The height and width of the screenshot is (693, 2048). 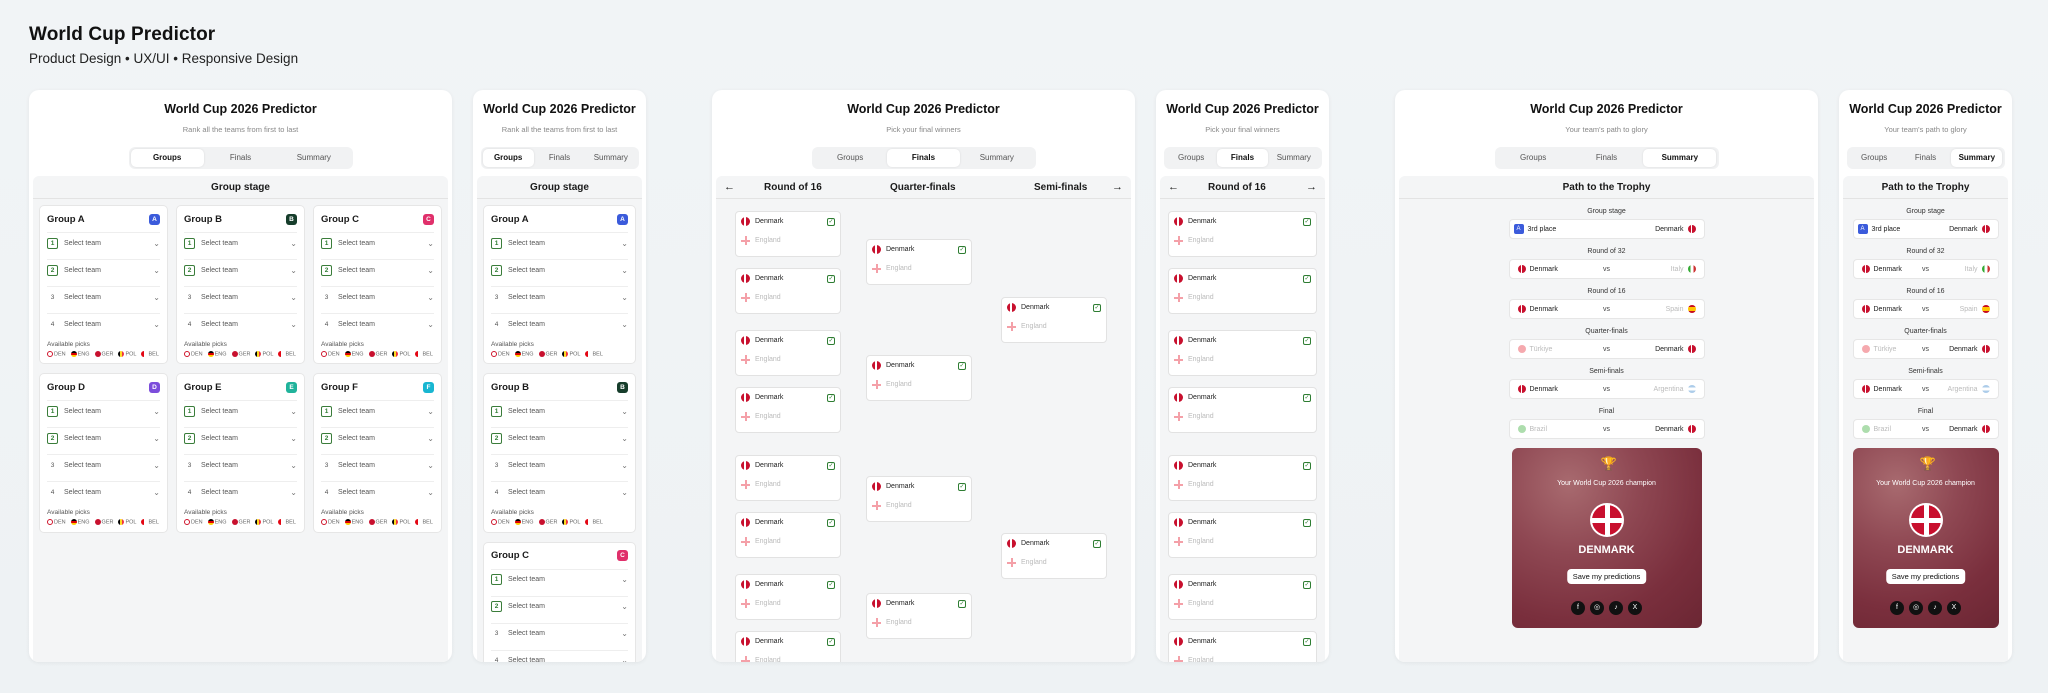 I want to click on arrow-right-icon: →, so click(x=1311, y=187).